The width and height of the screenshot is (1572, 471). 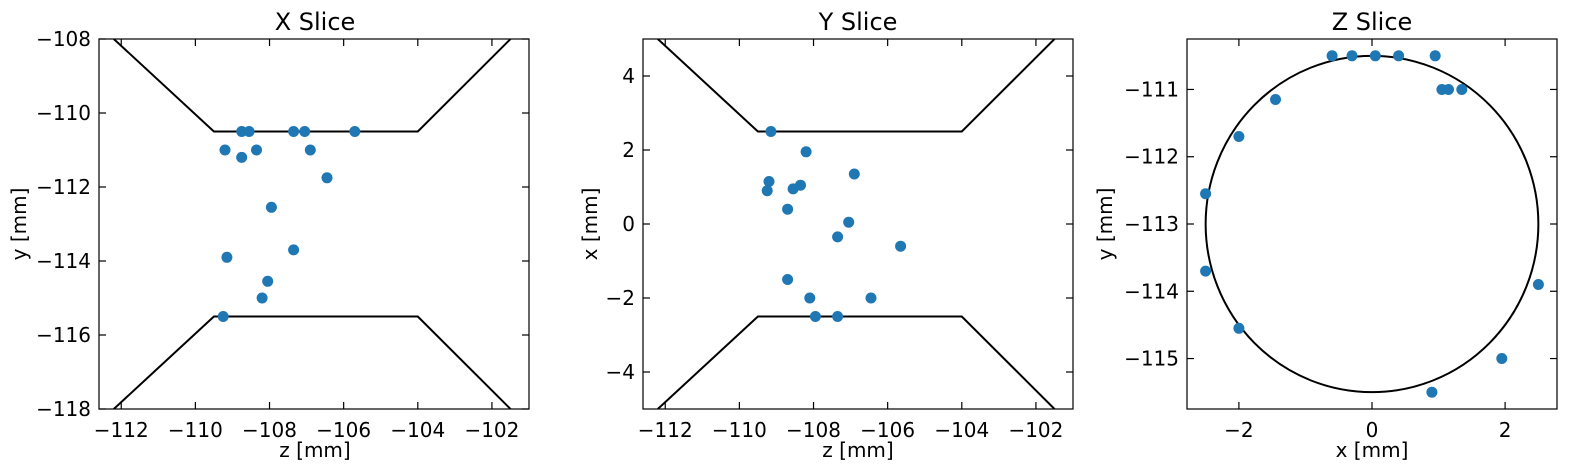 I want to click on y-slice-x-tick-label: −102, so click(x=1035, y=430).